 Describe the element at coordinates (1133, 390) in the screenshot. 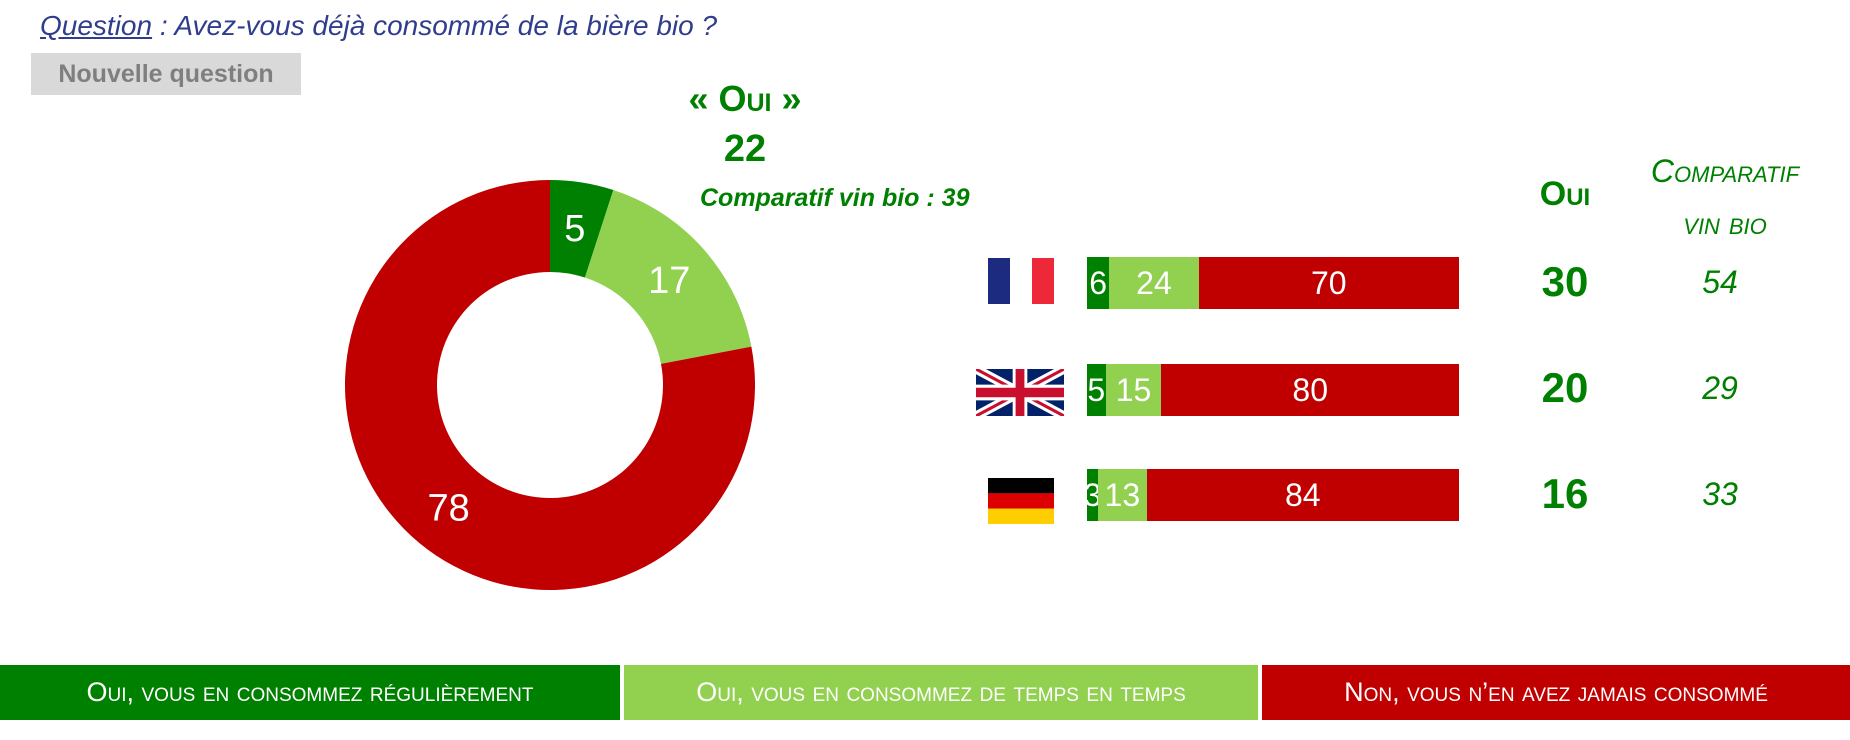

I see `bar-segment-occasional: 15` at that location.